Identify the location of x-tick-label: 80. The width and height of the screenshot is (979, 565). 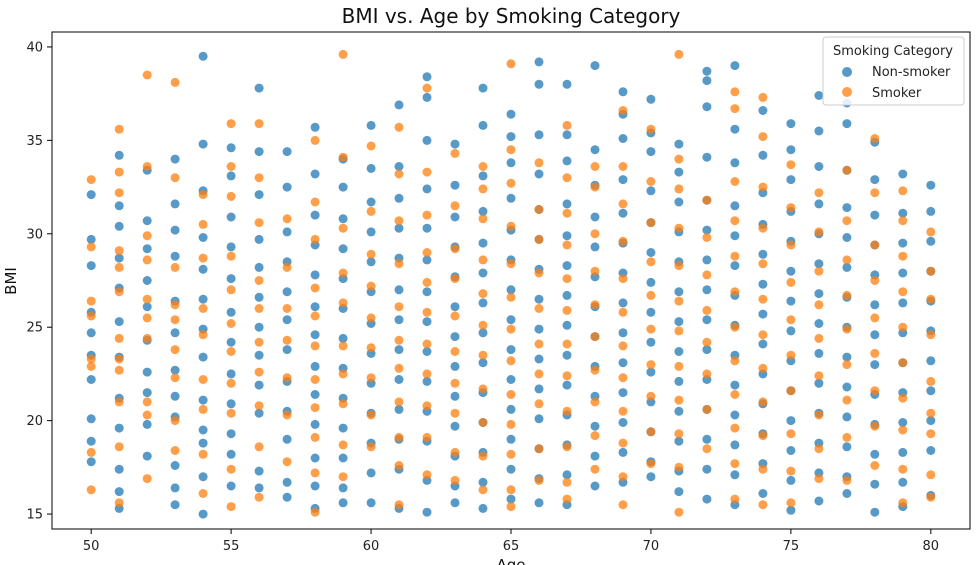
(931, 546).